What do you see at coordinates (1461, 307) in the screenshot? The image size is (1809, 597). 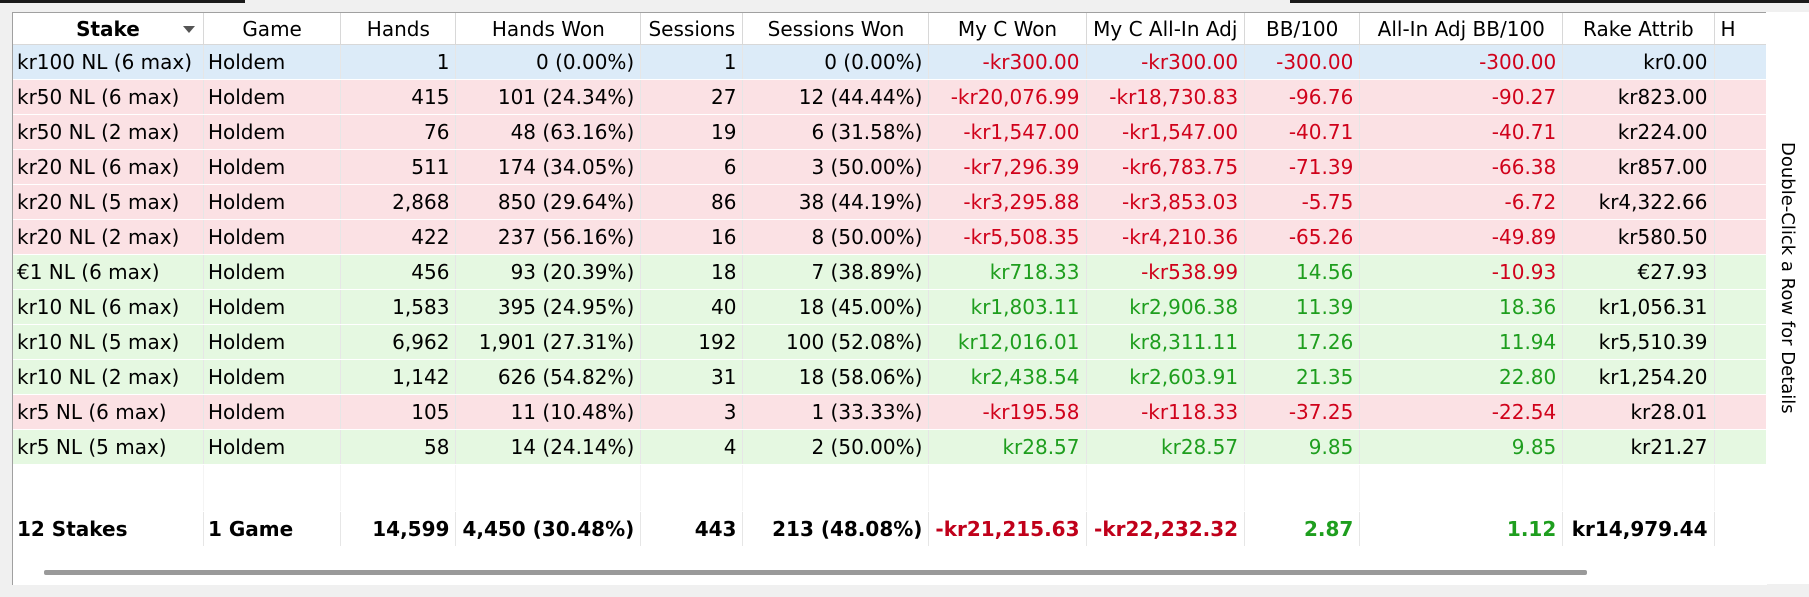 I see `allin-bb100-cell: 18.36` at bounding box center [1461, 307].